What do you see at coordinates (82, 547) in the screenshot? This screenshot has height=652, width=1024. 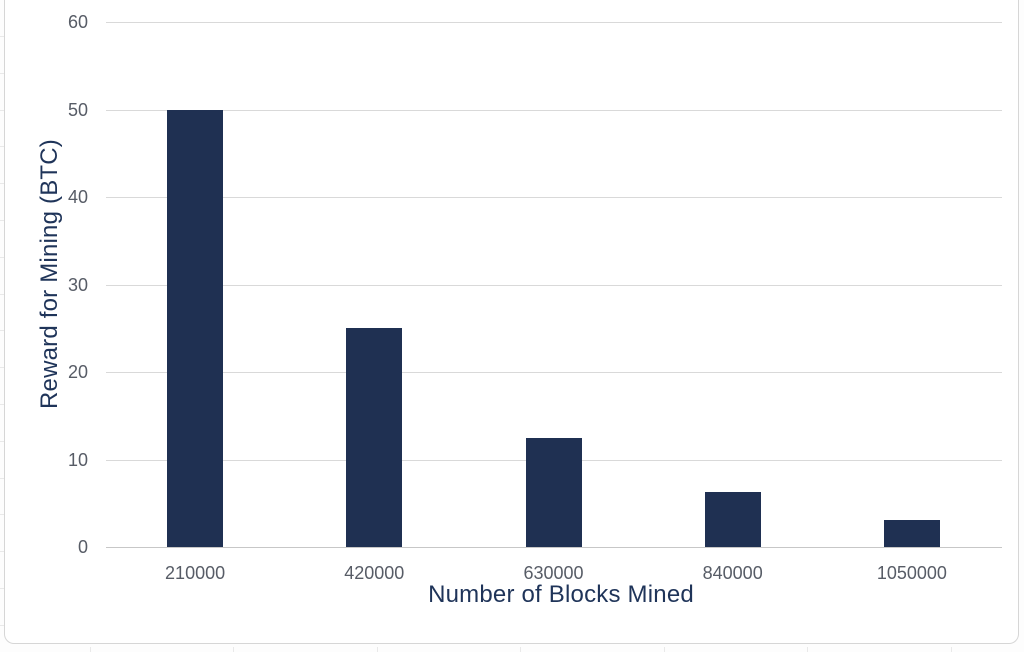 I see `y-tick-label-0: 0` at bounding box center [82, 547].